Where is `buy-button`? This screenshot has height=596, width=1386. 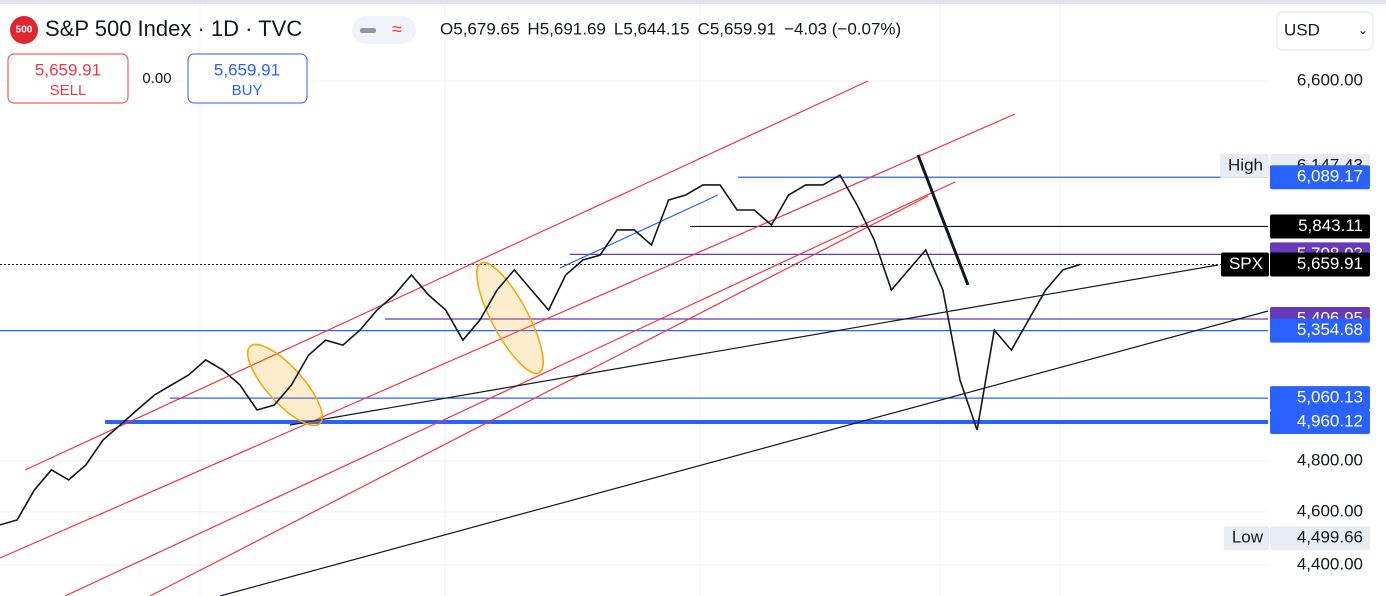
buy-button is located at coordinates (247, 78).